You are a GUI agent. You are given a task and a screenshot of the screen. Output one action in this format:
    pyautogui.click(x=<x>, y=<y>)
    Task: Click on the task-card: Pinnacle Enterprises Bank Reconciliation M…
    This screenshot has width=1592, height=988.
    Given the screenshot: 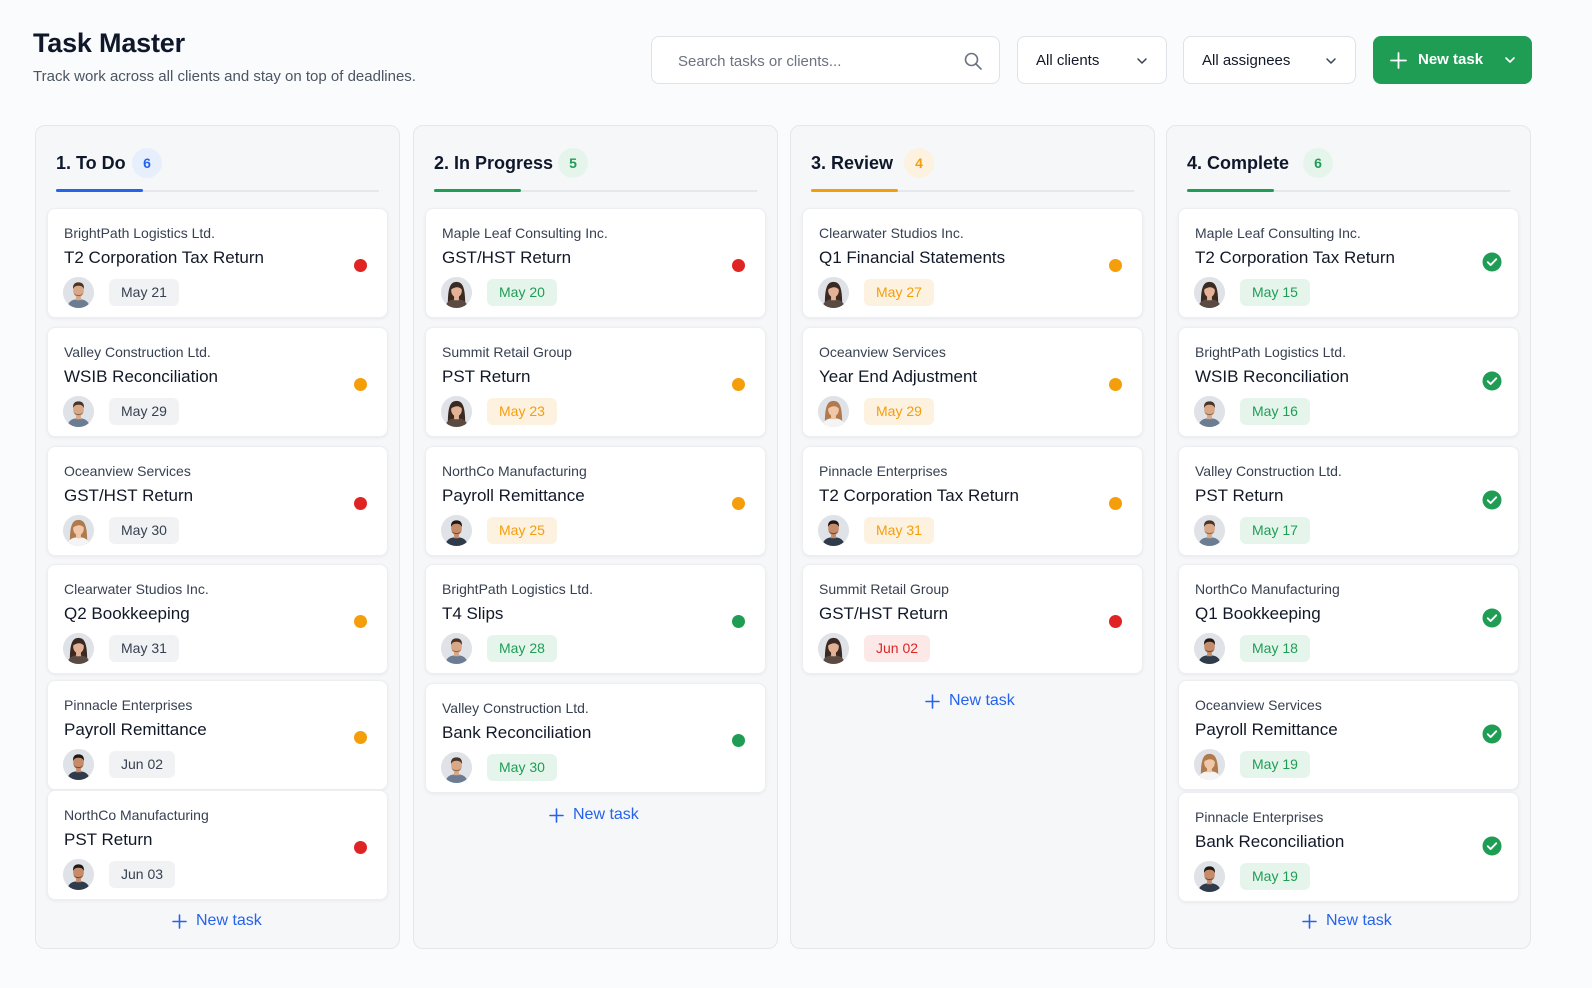 What is the action you would take?
    pyautogui.click(x=1348, y=847)
    